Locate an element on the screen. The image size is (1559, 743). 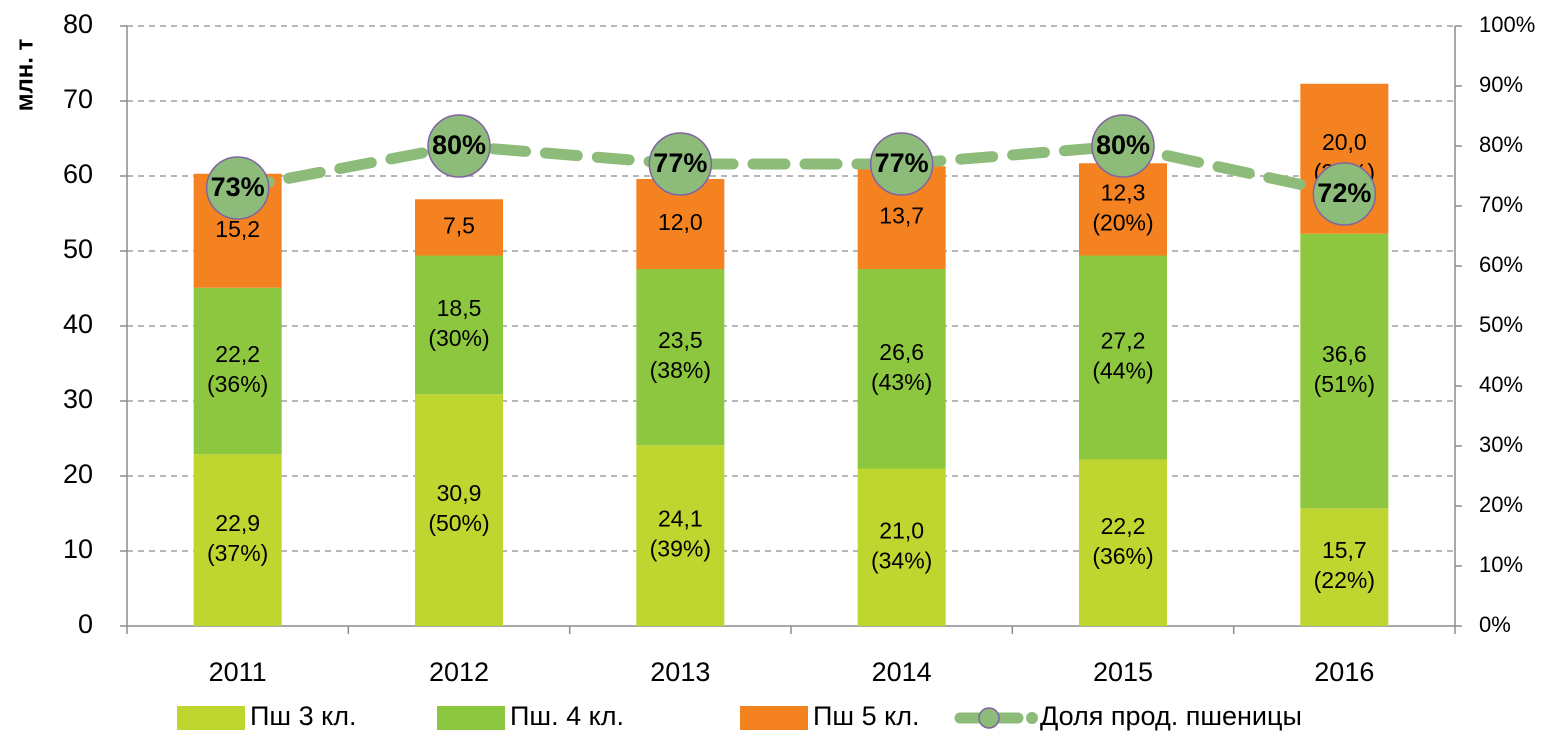
y-tick-label: 0 is located at coordinates (85, 624).